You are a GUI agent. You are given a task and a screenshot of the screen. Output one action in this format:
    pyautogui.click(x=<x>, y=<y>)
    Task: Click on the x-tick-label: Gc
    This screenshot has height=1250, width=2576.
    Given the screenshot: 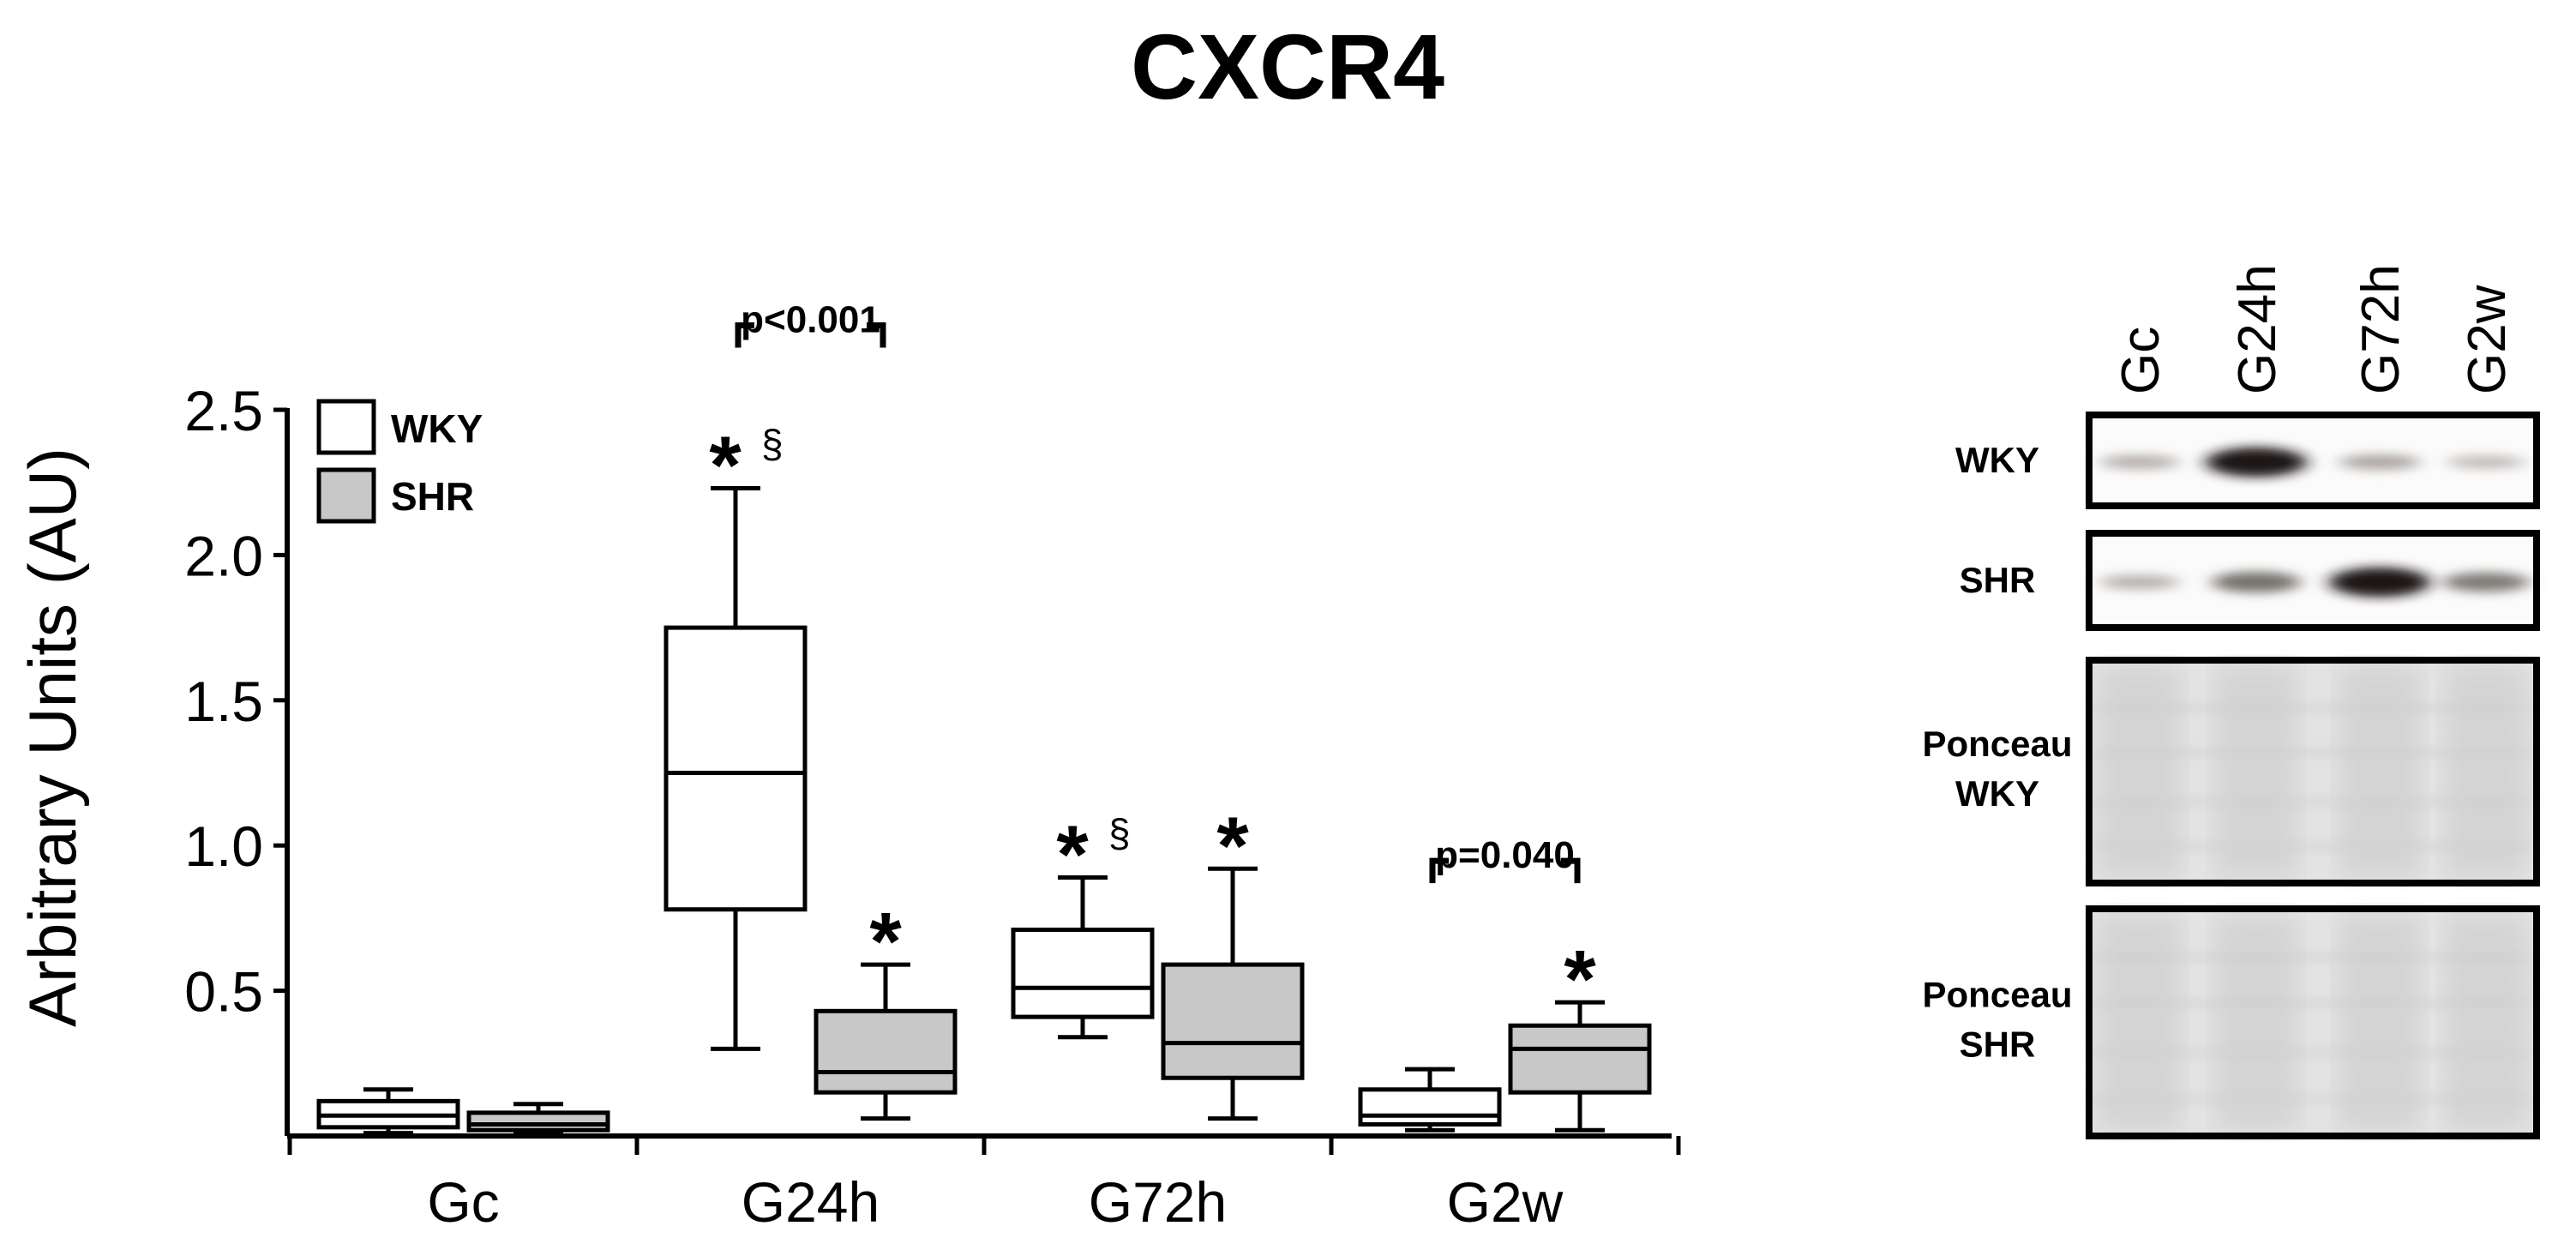 What is the action you would take?
    pyautogui.click(x=463, y=1202)
    